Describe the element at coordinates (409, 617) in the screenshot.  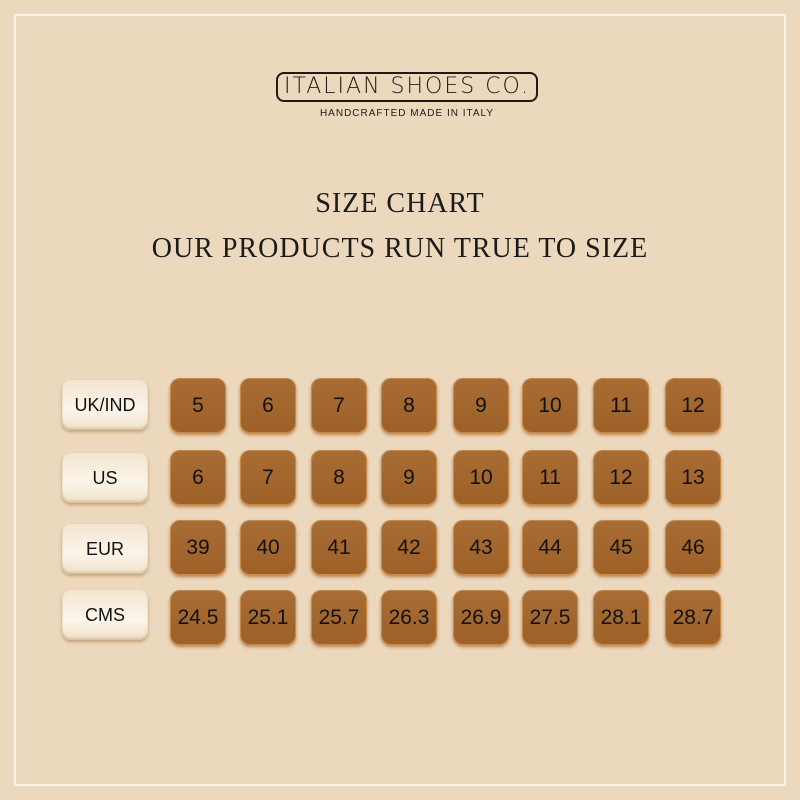
I see `size-cell: 26.3` at that location.